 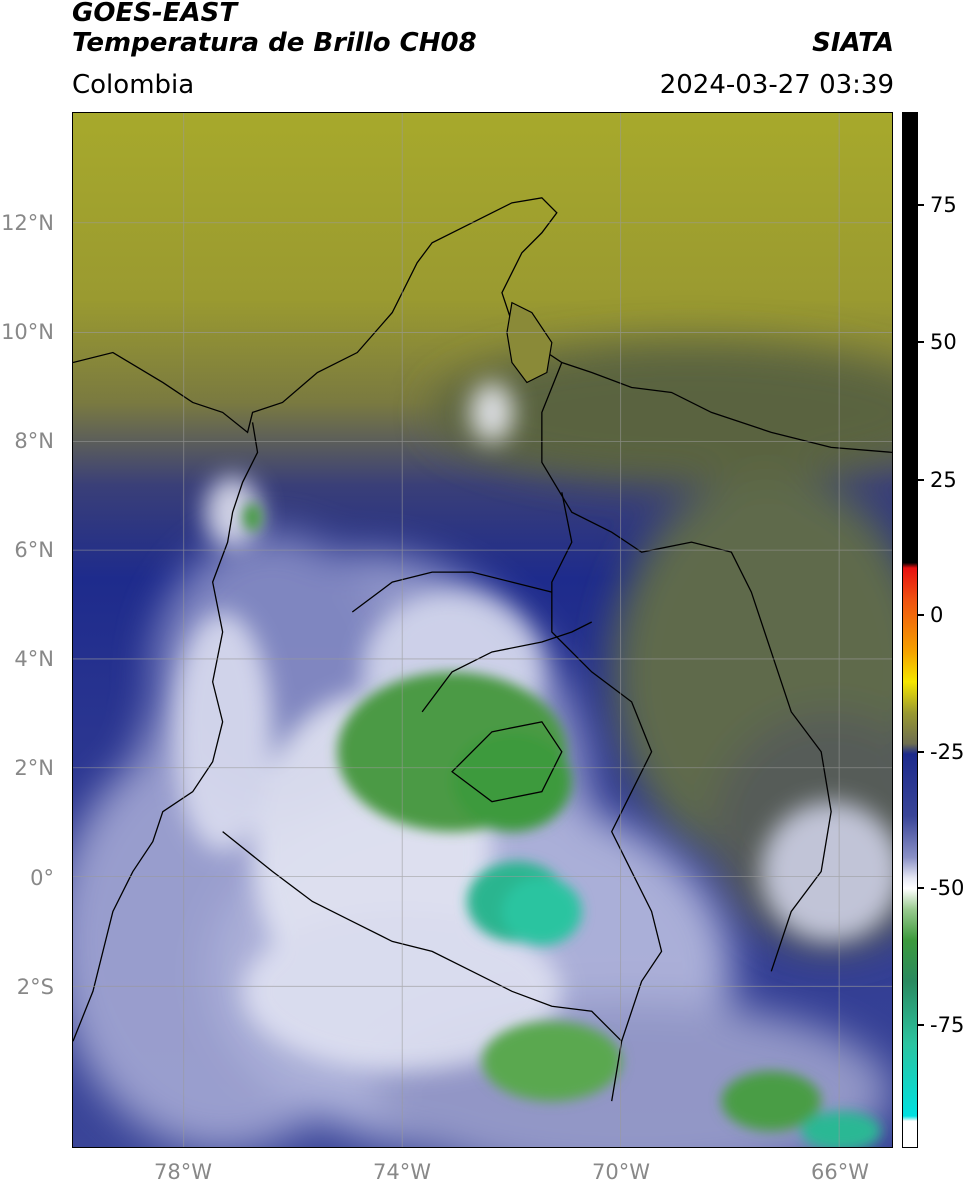 What do you see at coordinates (42, 878) in the screenshot?
I see `lat-label: 0°` at bounding box center [42, 878].